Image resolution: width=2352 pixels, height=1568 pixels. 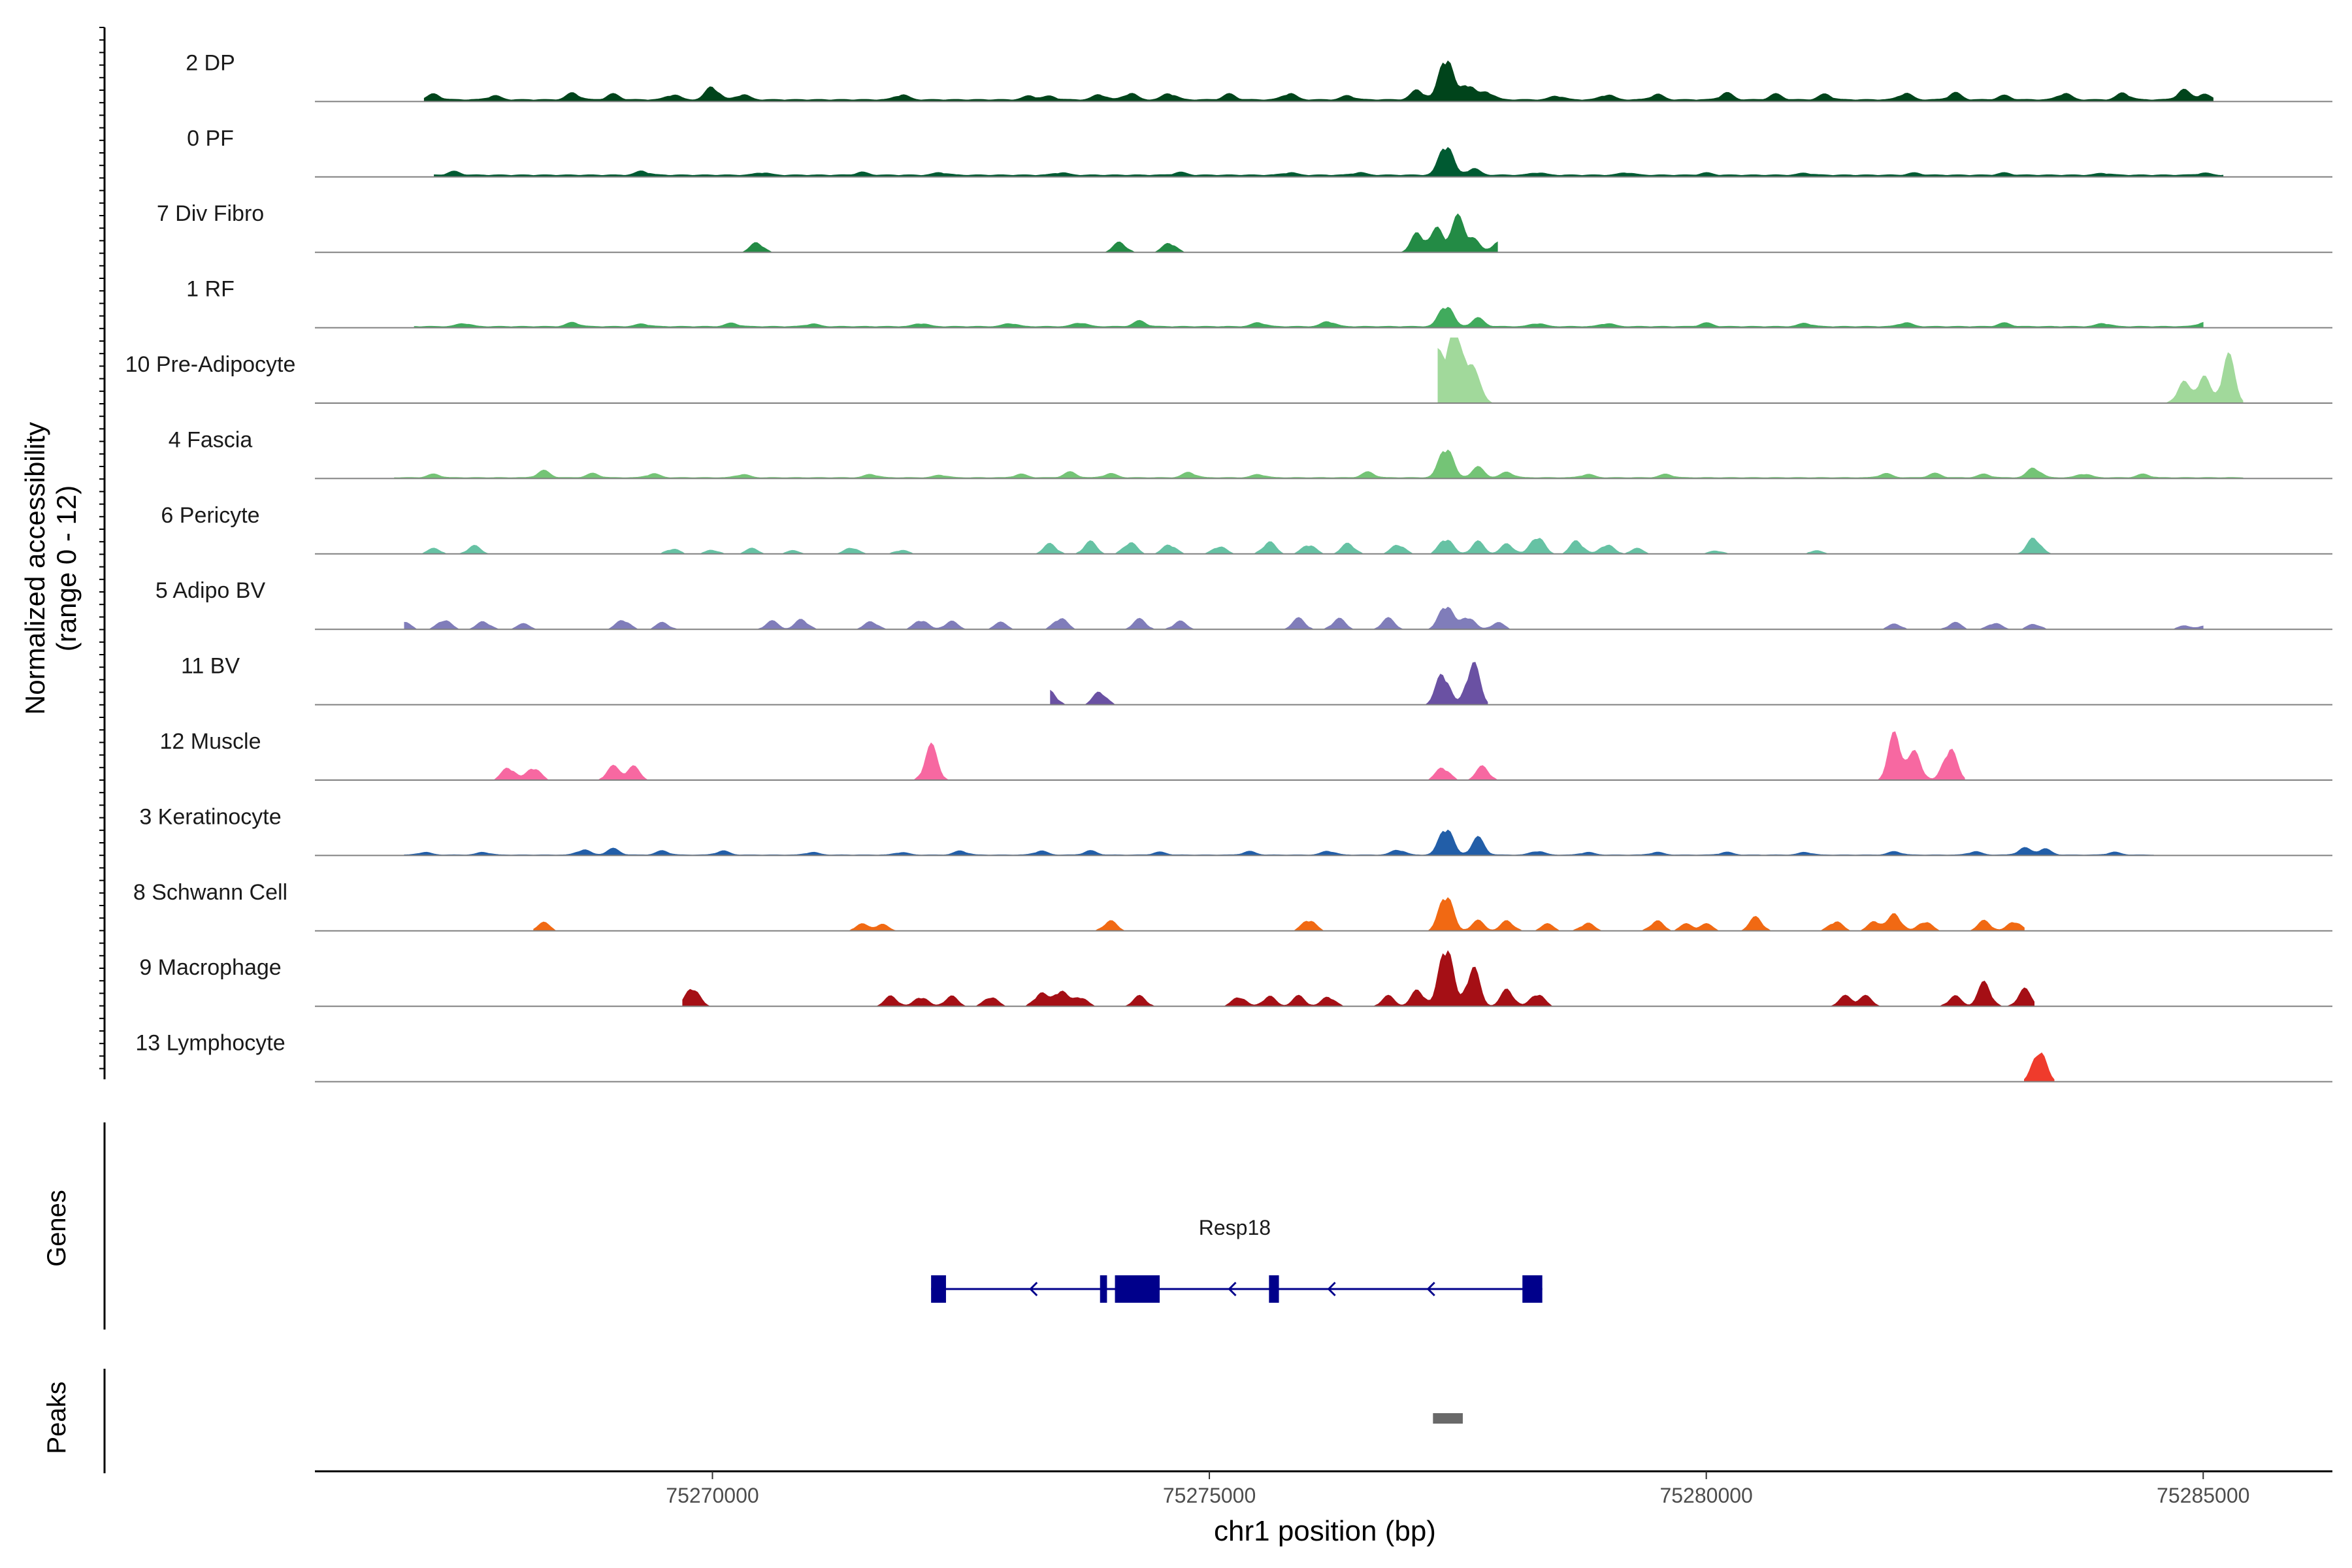 I want to click on x-axis-title: chr1 position (bp), so click(x=1325, y=1531).